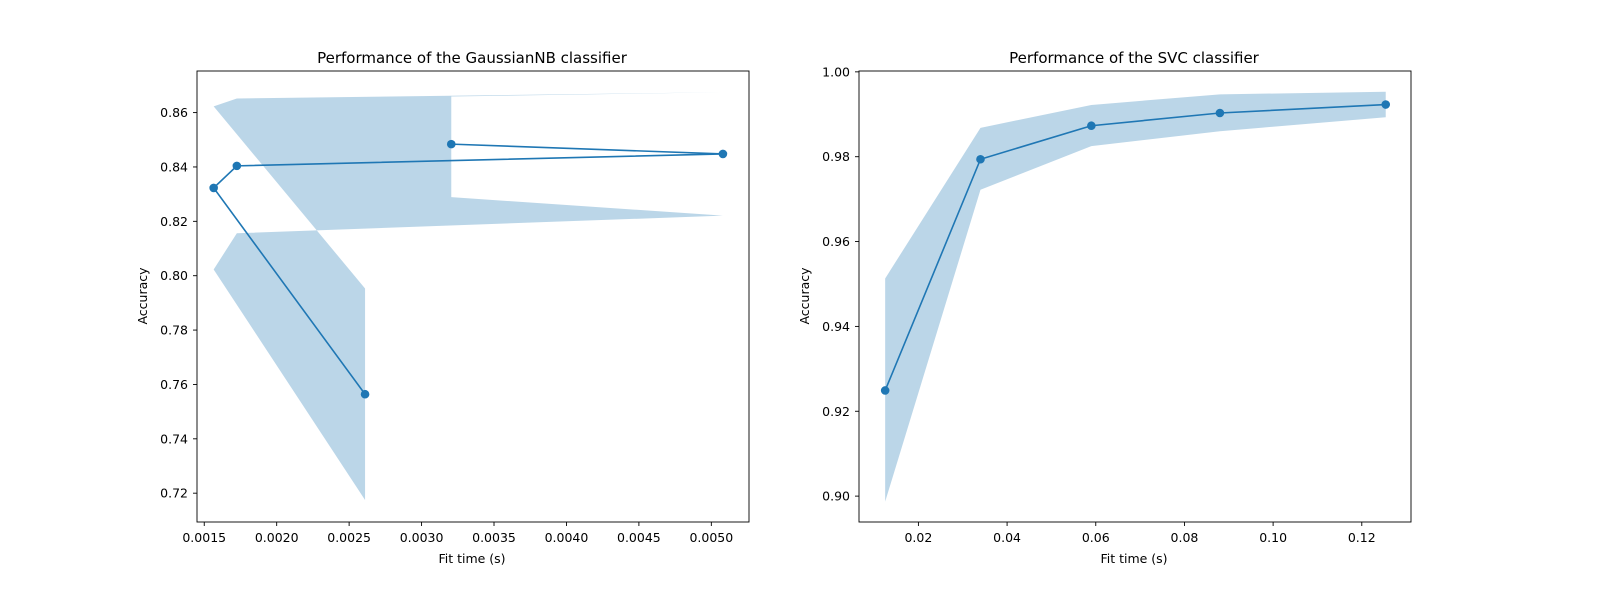 This screenshot has height=600, width=1600. Describe the element at coordinates (1273, 537) in the screenshot. I see `x-tick-label: 0.10` at that location.